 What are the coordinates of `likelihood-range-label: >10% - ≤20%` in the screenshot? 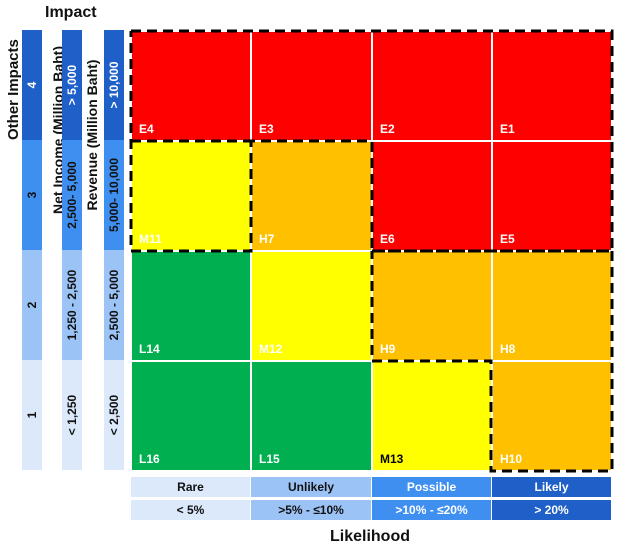 It's located at (431, 510).